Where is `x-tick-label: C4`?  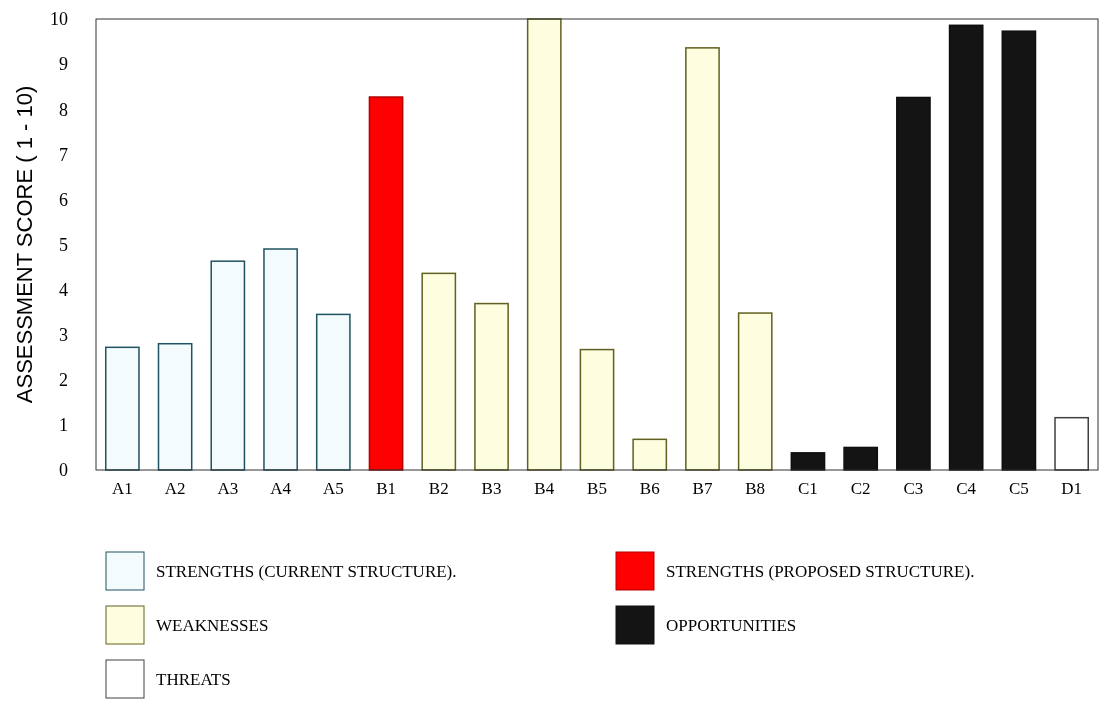
x-tick-label: C4 is located at coordinates (966, 488).